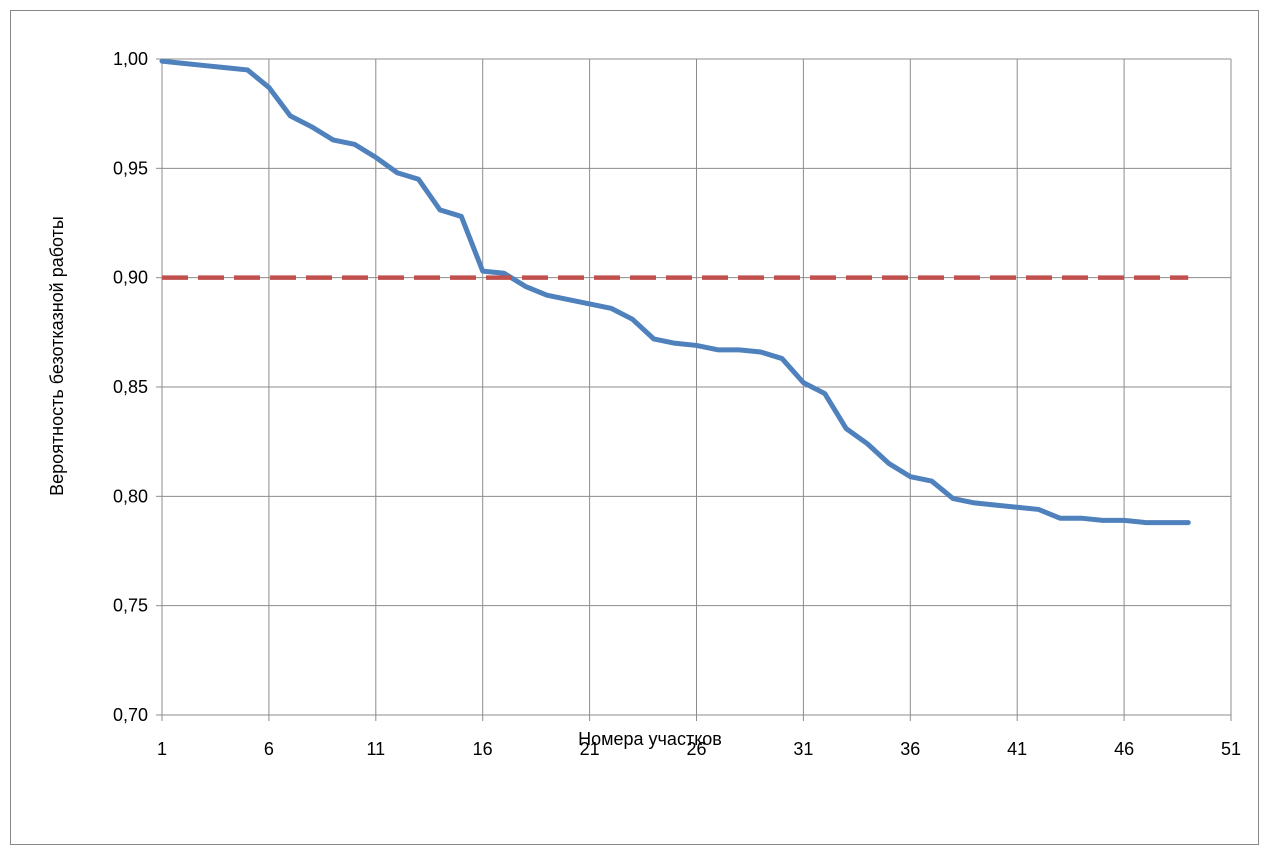 Image resolution: width=1263 pixels, height=849 pixels. What do you see at coordinates (1017, 749) in the screenshot?
I see `x-tick-label: 41` at bounding box center [1017, 749].